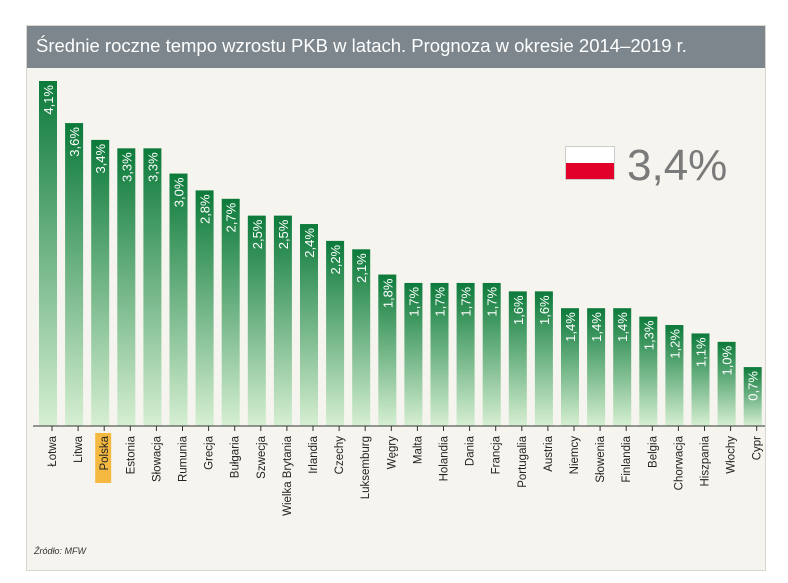  Describe the element at coordinates (105, 452) in the screenshot. I see `category-label: Polska` at that location.